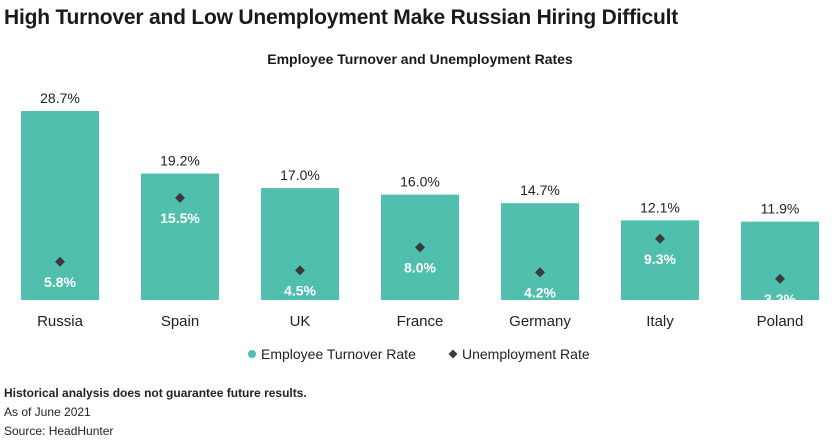 This screenshot has width=840, height=441. Describe the element at coordinates (60, 261) in the screenshot. I see `unemployment-point-russia` at that location.